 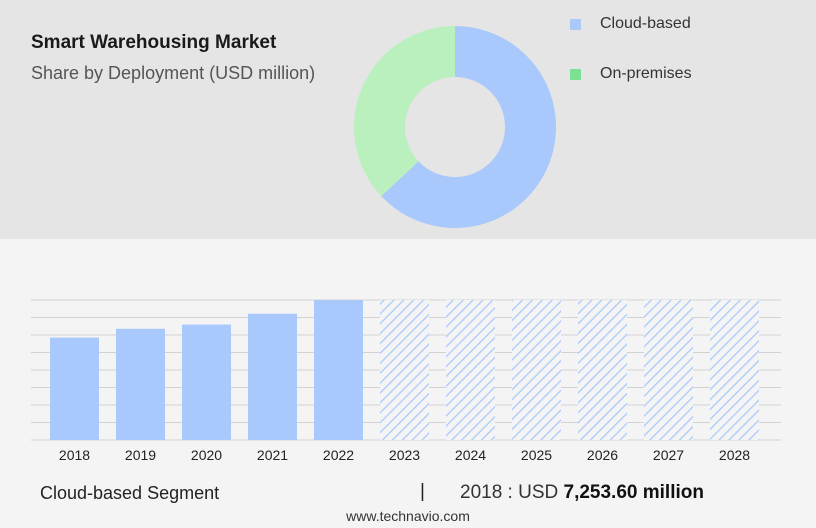 I want to click on chart-title: Smart Warehousing Market, so click(x=154, y=42).